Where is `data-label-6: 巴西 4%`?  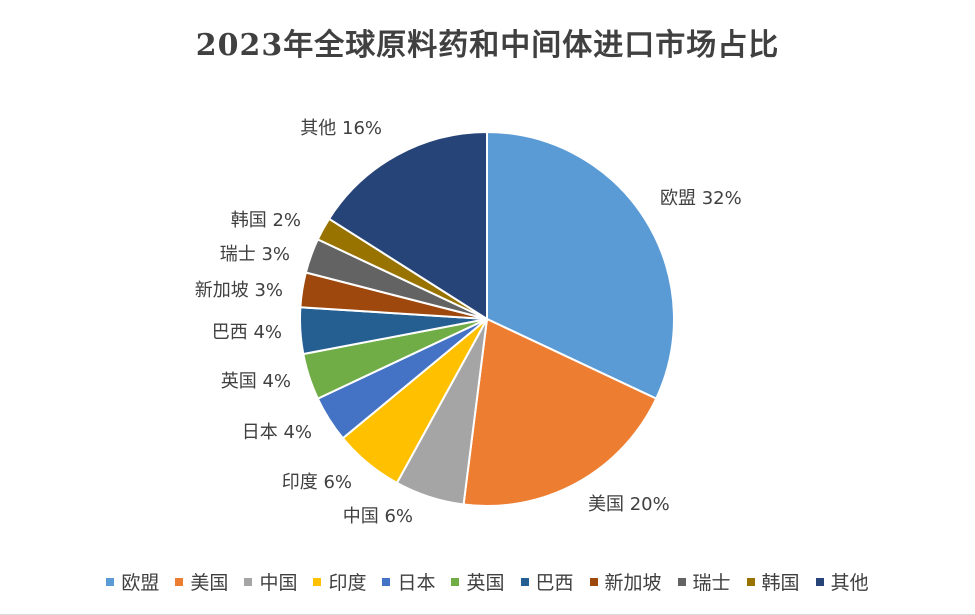
data-label-6: 巴西 4% is located at coordinates (247, 332).